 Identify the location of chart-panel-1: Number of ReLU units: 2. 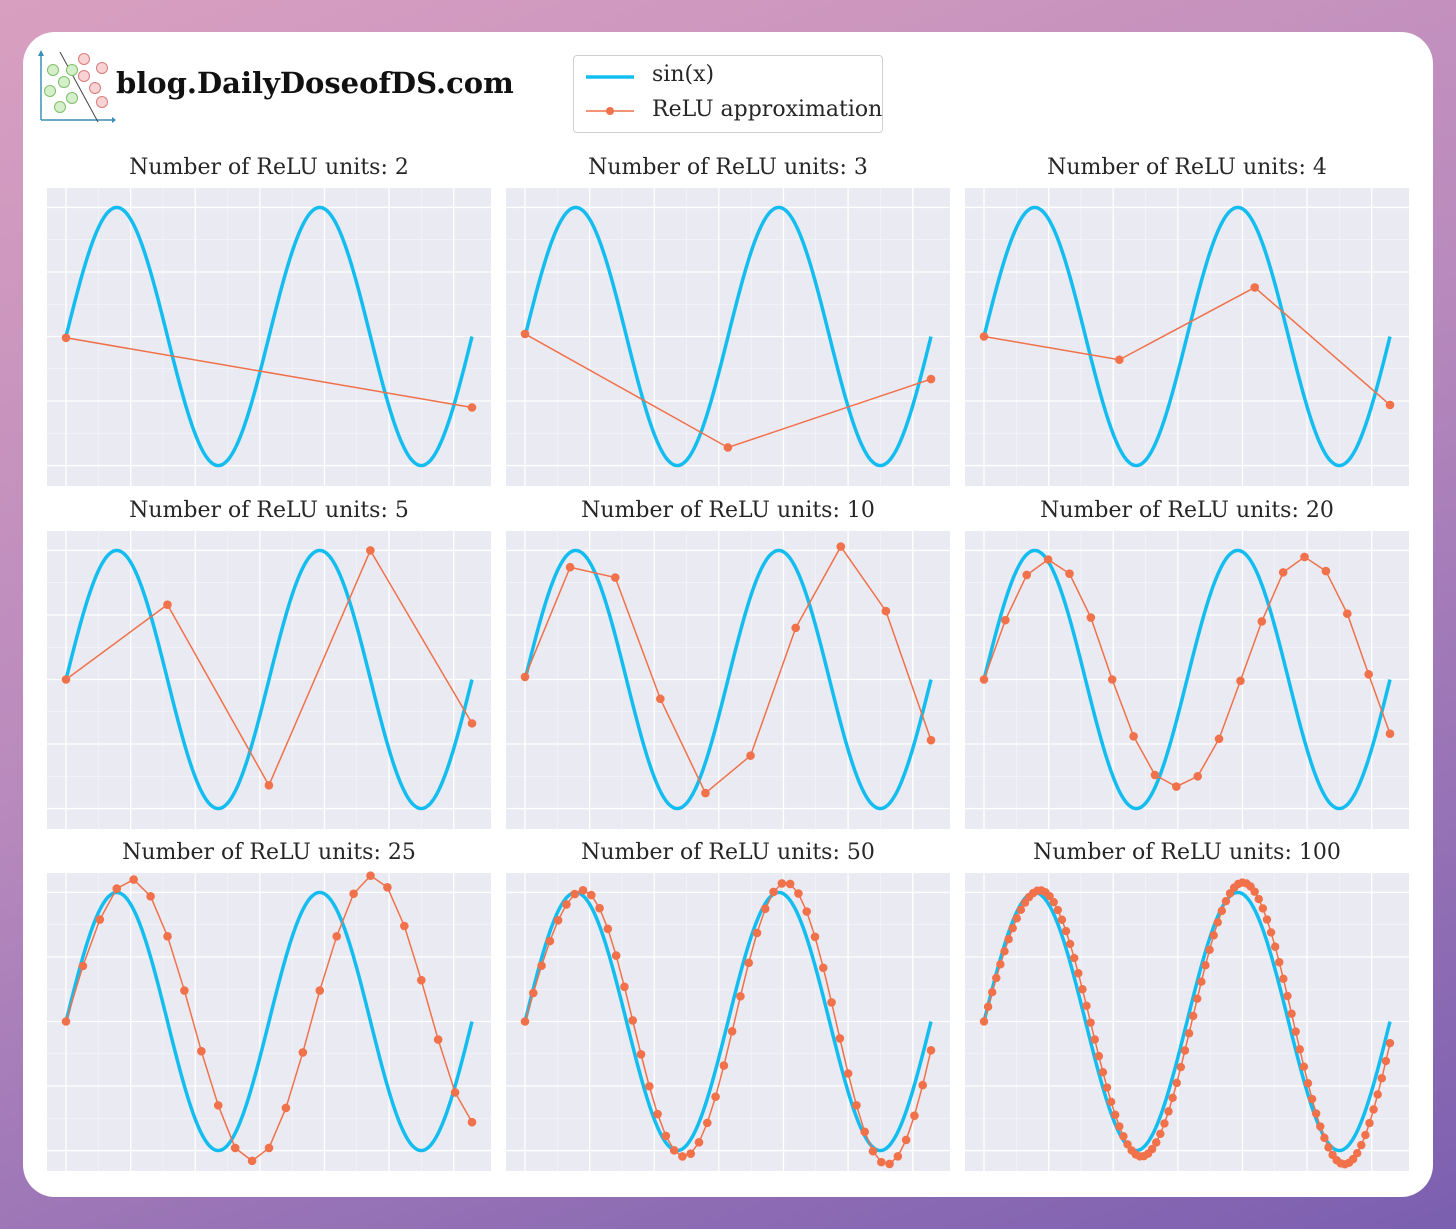
(269, 320).